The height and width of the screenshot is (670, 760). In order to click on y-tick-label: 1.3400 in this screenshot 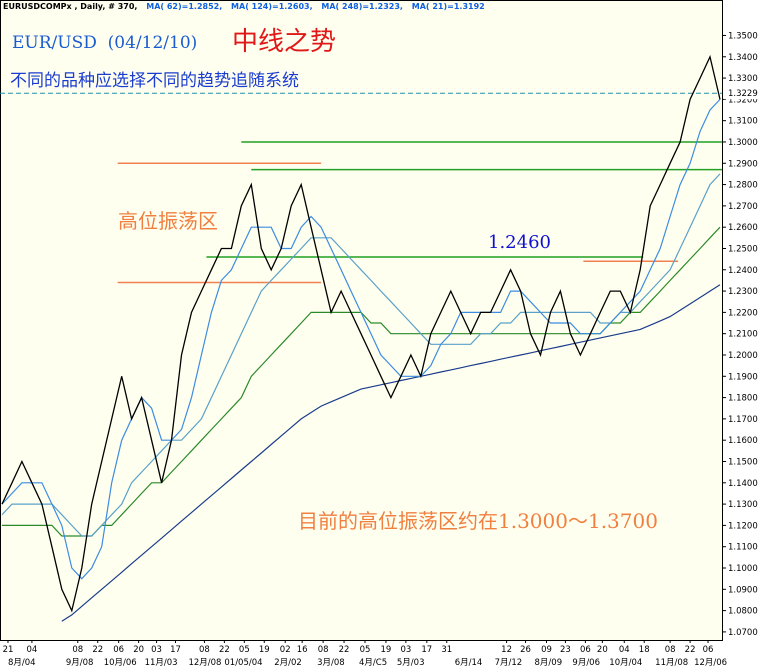, I will do `click(743, 58)`.